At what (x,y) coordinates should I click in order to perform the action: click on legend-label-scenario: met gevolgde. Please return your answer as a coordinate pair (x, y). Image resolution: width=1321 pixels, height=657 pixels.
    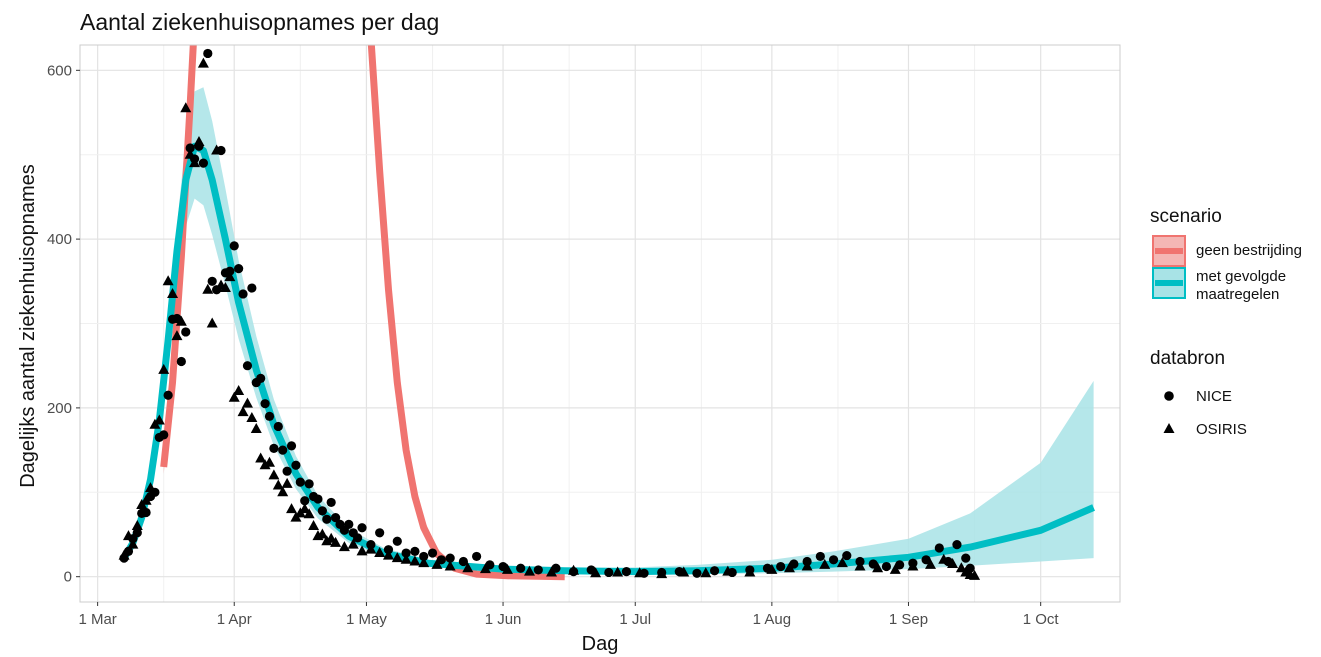
    Looking at the image, I should click on (1241, 276).